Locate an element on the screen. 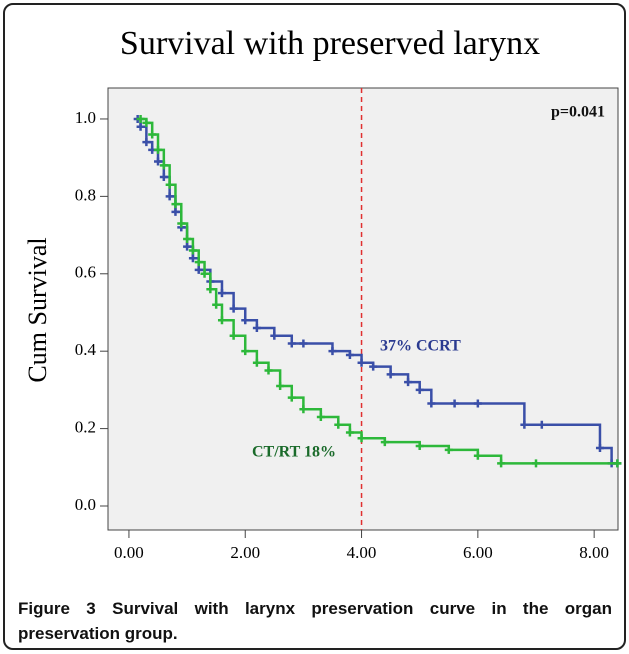  x-tick-label: 6.00 is located at coordinates (478, 552).